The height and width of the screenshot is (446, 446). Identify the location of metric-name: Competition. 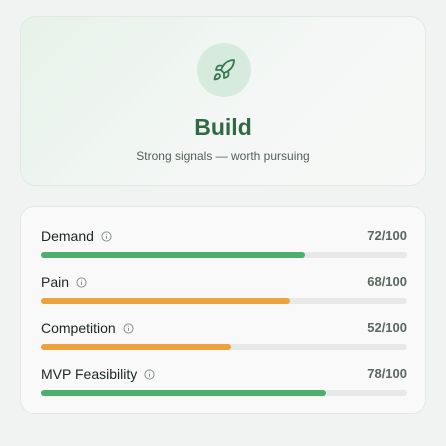
(78, 328).